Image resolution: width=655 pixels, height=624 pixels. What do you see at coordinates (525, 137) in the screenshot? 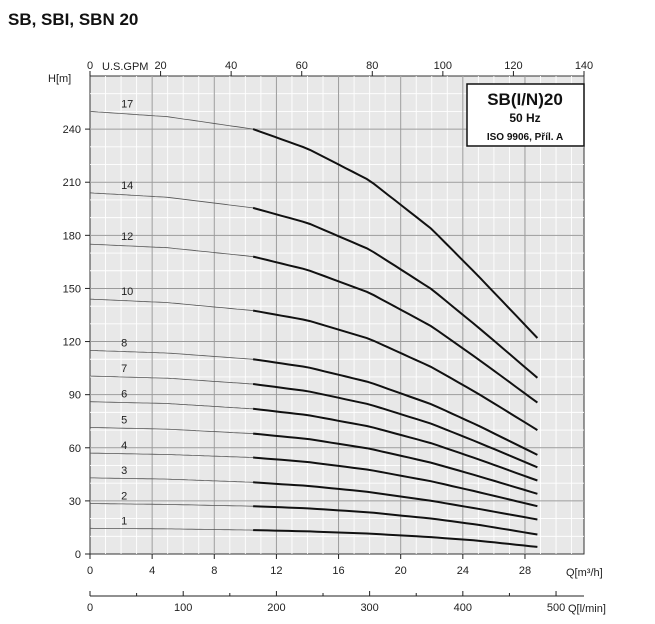
I see `legend-standard: ISO 9906, Příl. A` at bounding box center [525, 137].